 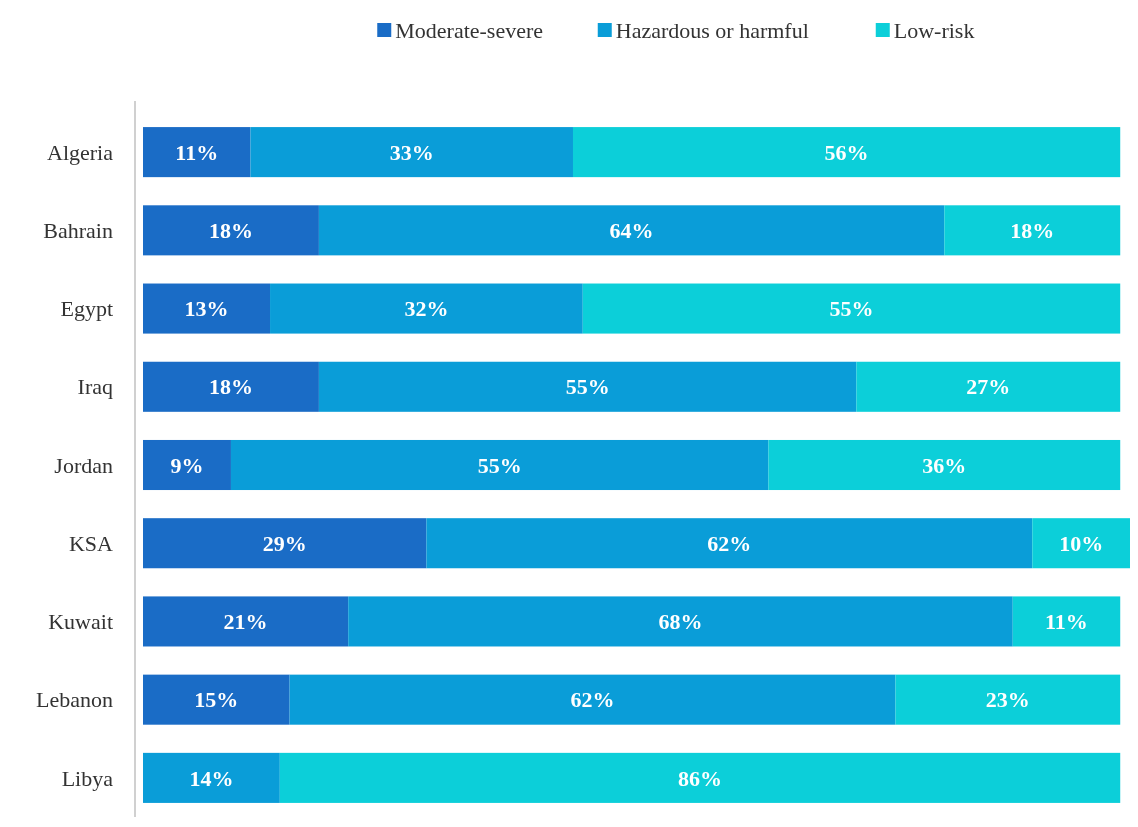 I want to click on data-label: 23%, so click(x=1007, y=700).